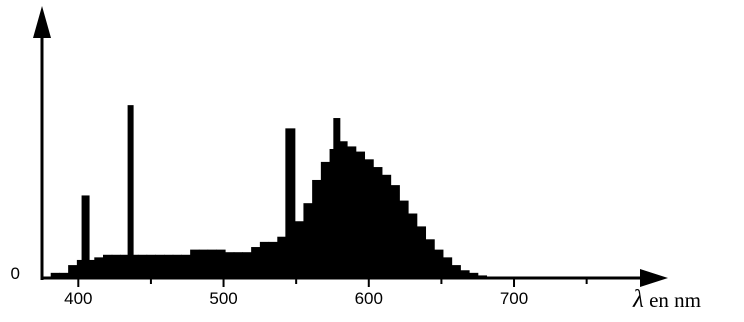 Image resolution: width=744 pixels, height=322 pixels. Describe the element at coordinates (369, 298) in the screenshot. I see `x-tick-label: 600` at that location.